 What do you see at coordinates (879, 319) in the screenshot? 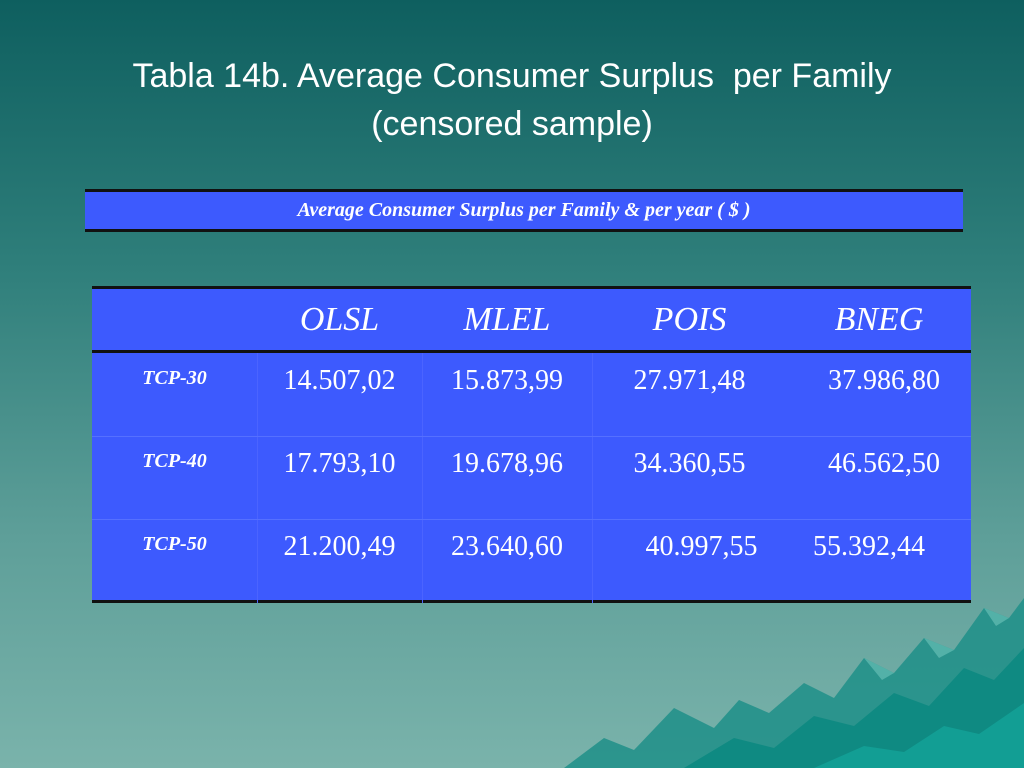
I see `column-header-bneg: BNEG` at bounding box center [879, 319].